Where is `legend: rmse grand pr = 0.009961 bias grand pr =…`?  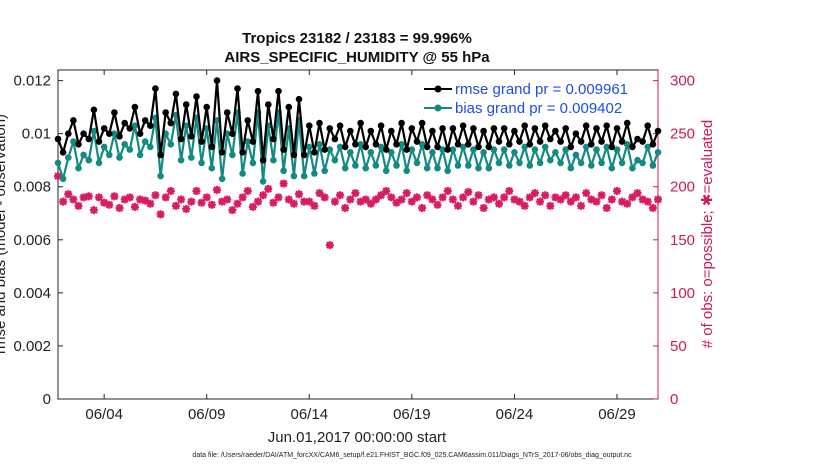
legend: rmse grand pr = 0.009961 bias grand pr =… is located at coordinates (526, 99).